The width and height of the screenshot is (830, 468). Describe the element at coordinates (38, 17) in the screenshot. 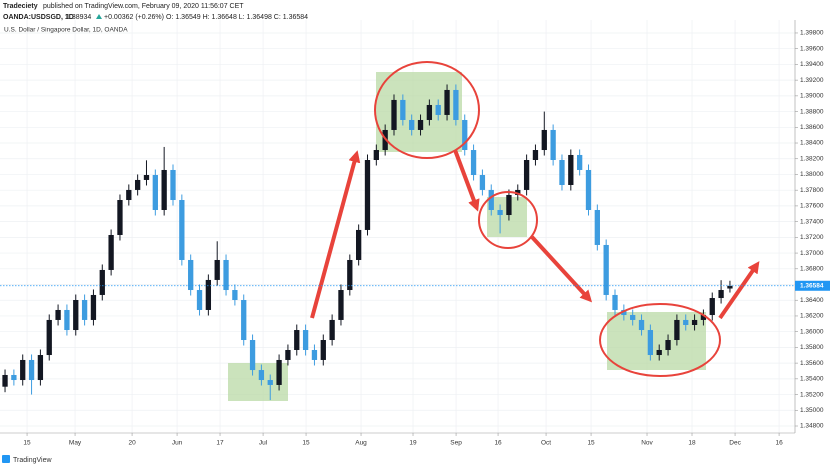

I see `symbol: OANDA:USDSGD, 1D` at that location.